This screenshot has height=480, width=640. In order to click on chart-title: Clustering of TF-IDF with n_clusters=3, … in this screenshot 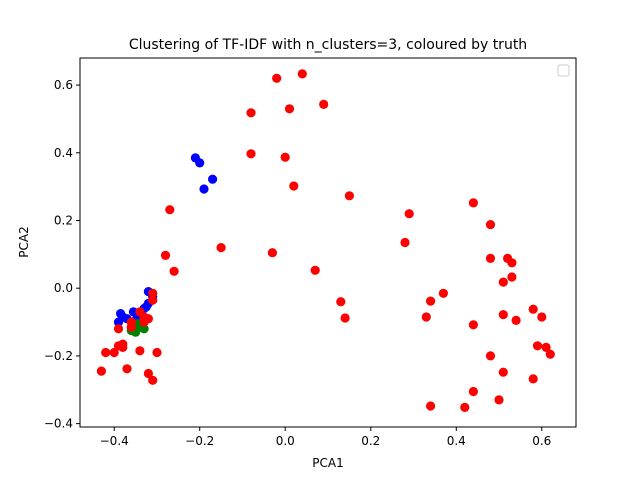, I will do `click(328, 45)`.